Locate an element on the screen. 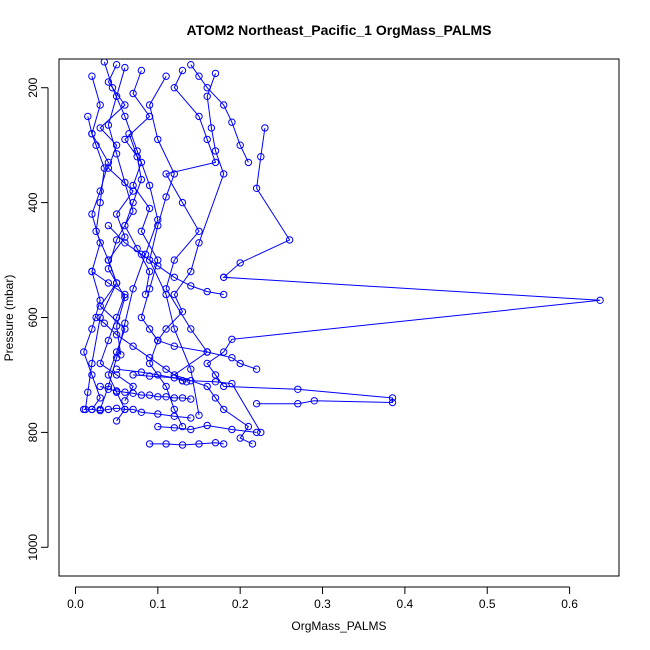 The height and width of the screenshot is (650, 650). chart-title: ATOM2 Northeast_Pacific_1 OrgMass_PALMS is located at coordinates (339, 30).